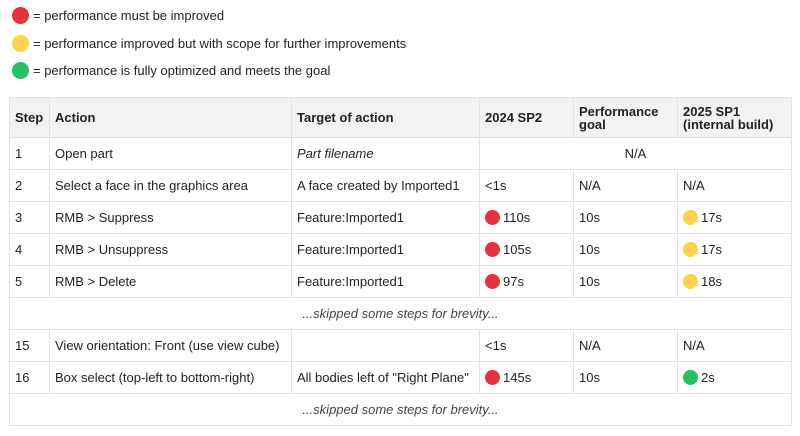 The image size is (800, 436). What do you see at coordinates (170, 249) in the screenshot?
I see `cell-action: RMB > Unsuppress` at bounding box center [170, 249].